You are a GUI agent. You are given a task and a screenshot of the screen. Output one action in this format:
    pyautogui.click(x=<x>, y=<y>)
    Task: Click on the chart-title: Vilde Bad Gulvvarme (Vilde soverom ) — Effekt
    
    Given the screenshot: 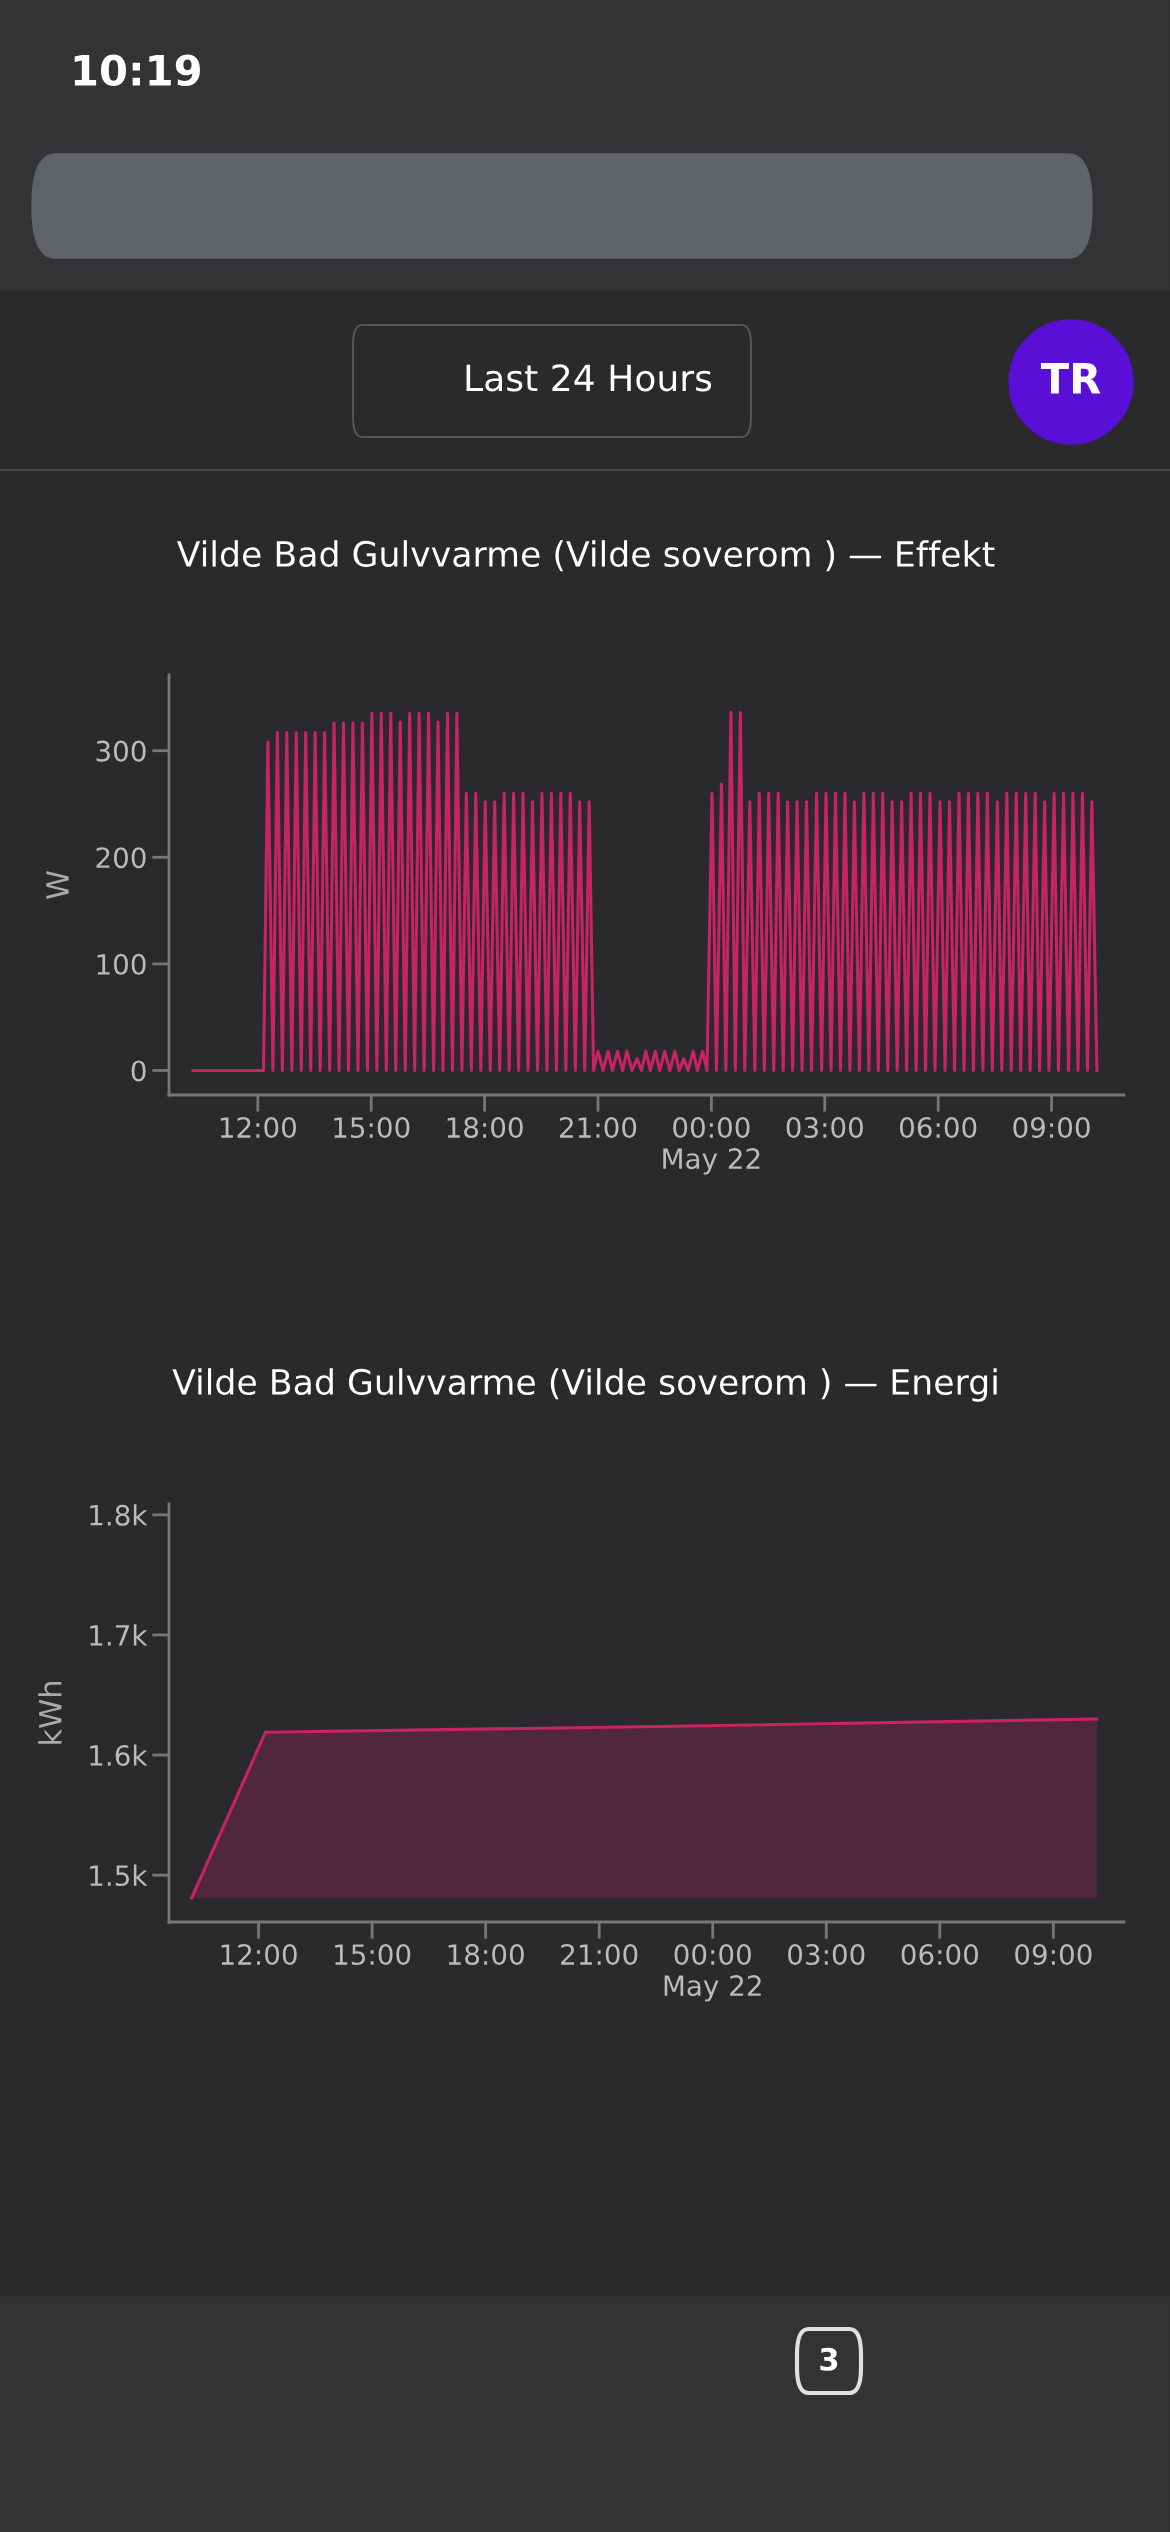 What is the action you would take?
    pyautogui.click(x=585, y=556)
    